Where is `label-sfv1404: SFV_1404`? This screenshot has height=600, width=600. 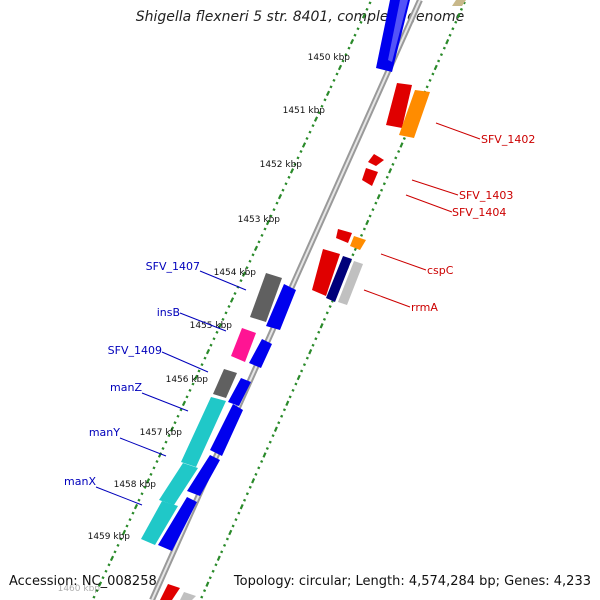
label-sfv1404: SFV_1404 is located at coordinates (479, 212).